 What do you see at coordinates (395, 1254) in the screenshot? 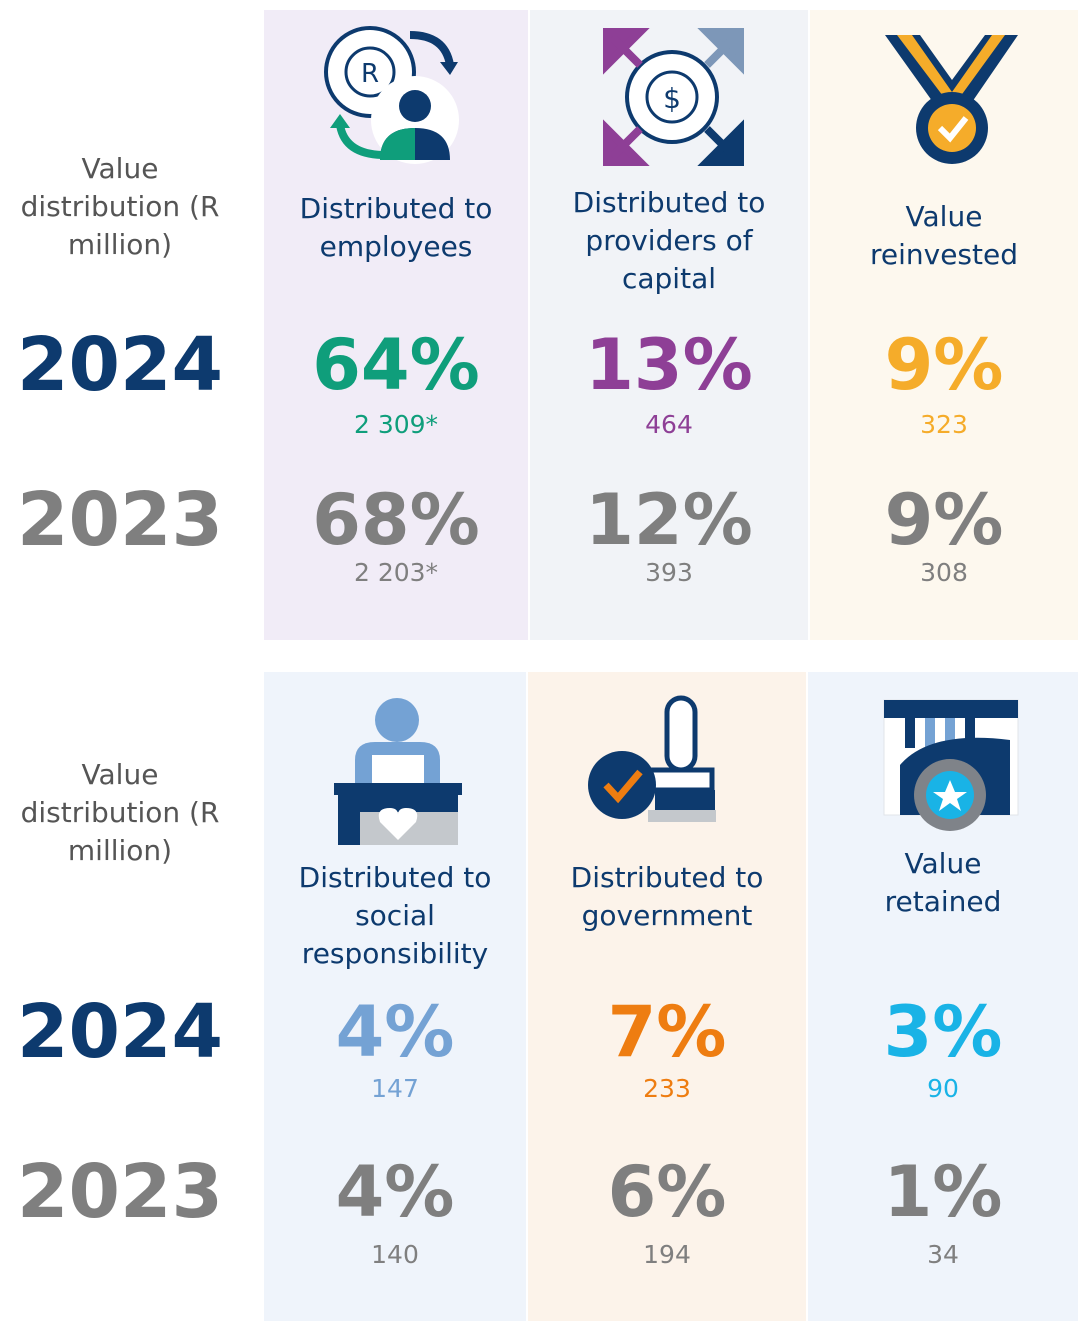
I see `amount: 140` at bounding box center [395, 1254].